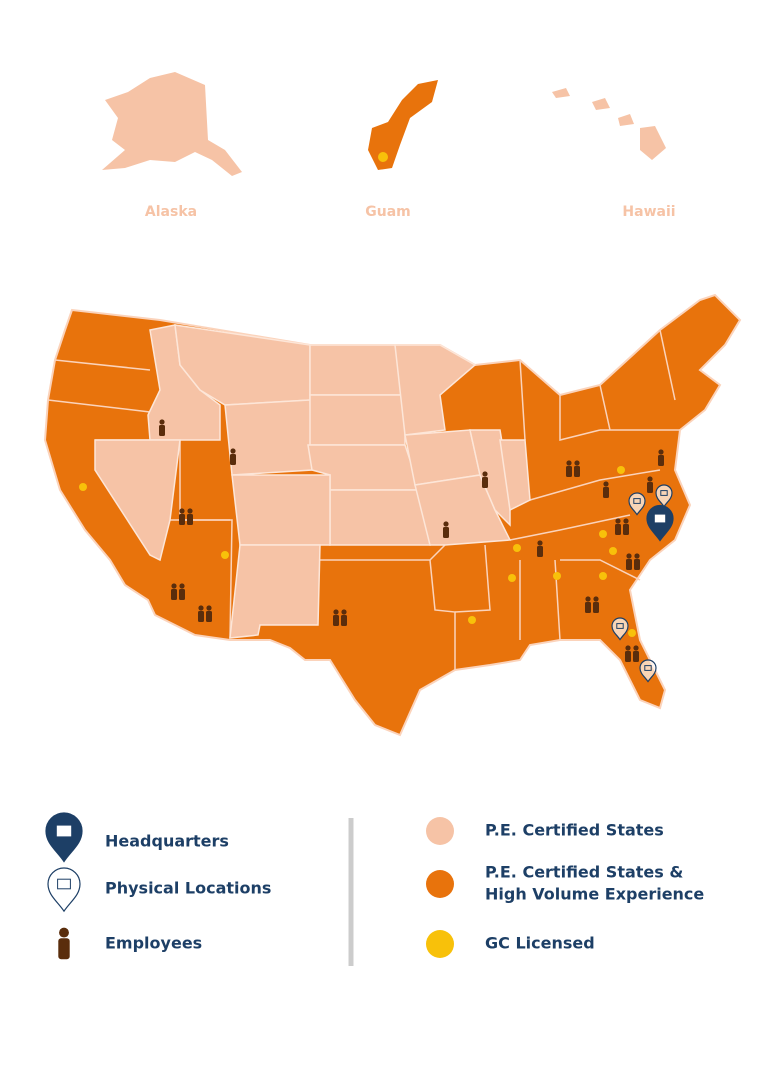 The image size is (768, 1084). I want to click on legend-label: P.E. Certified States, so click(574, 830).